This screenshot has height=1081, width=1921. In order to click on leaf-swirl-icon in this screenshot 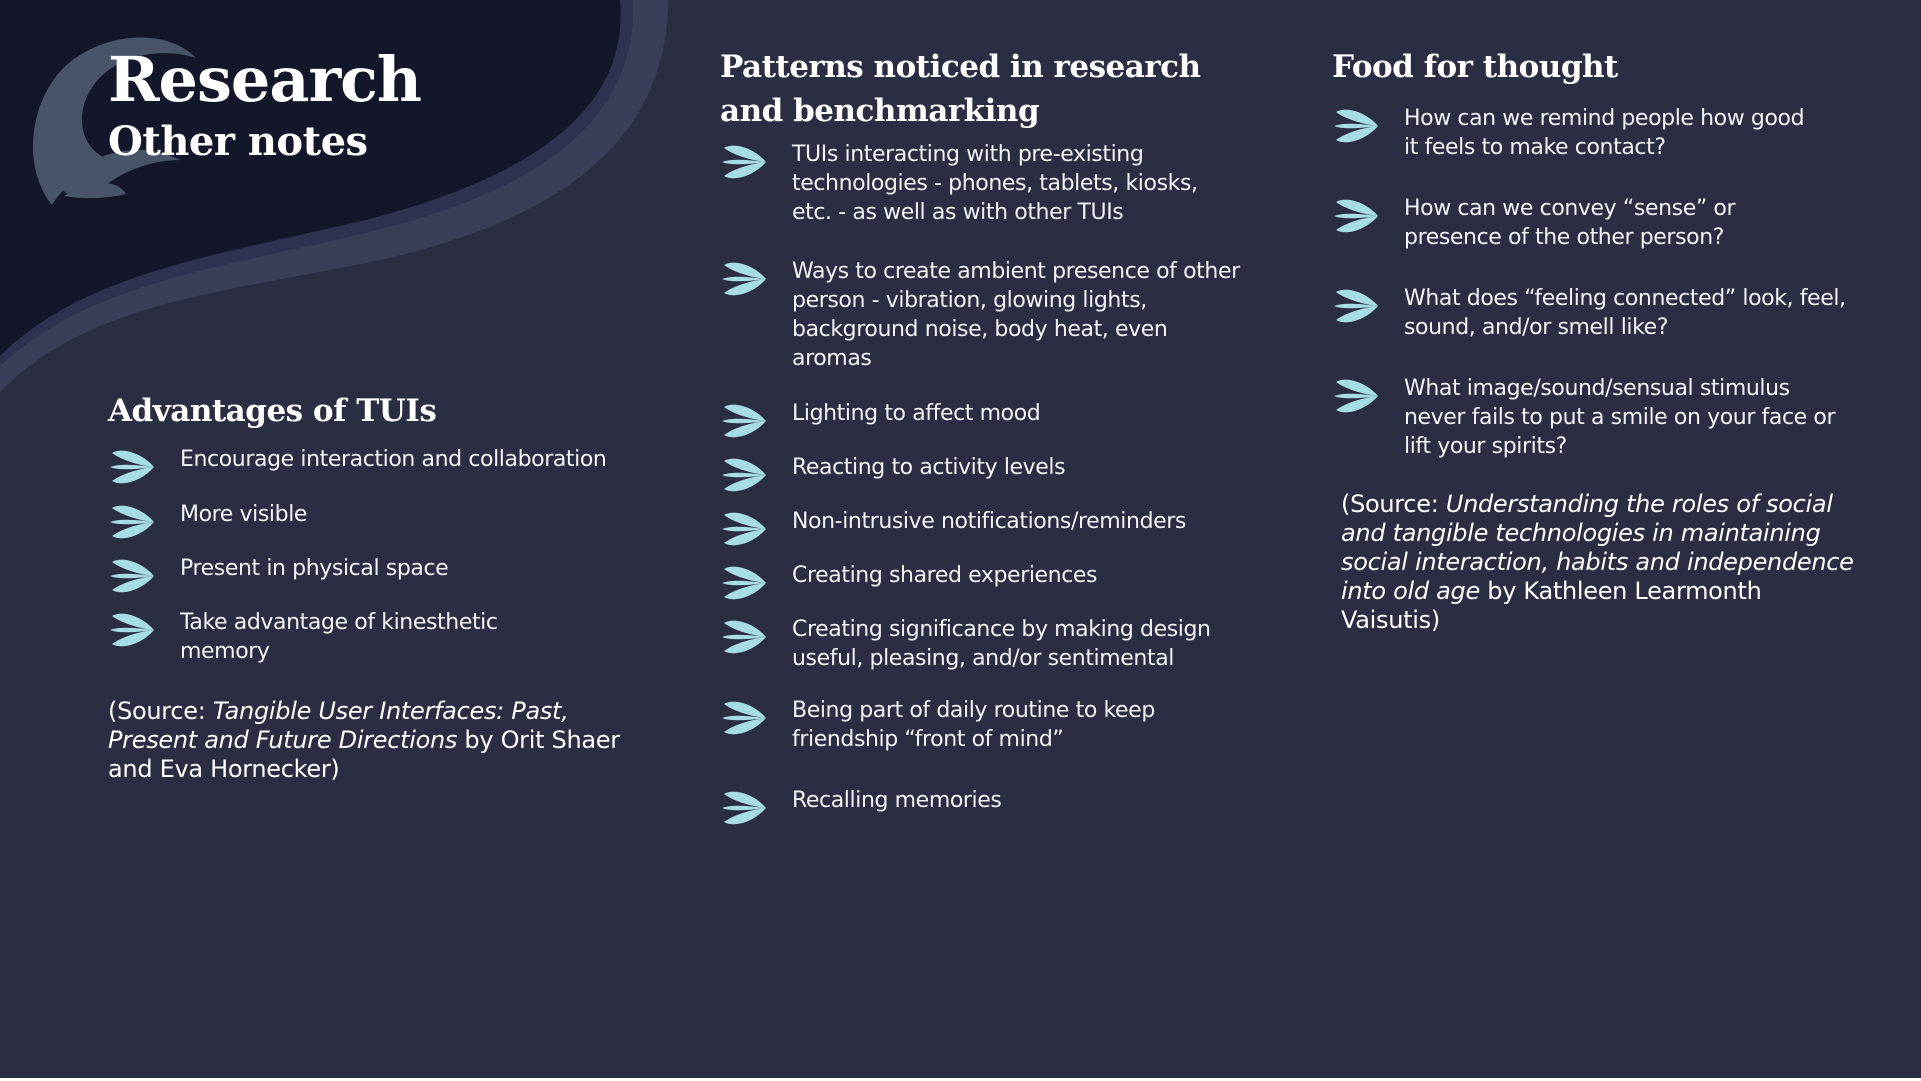, I will do `click(114, 121)`.